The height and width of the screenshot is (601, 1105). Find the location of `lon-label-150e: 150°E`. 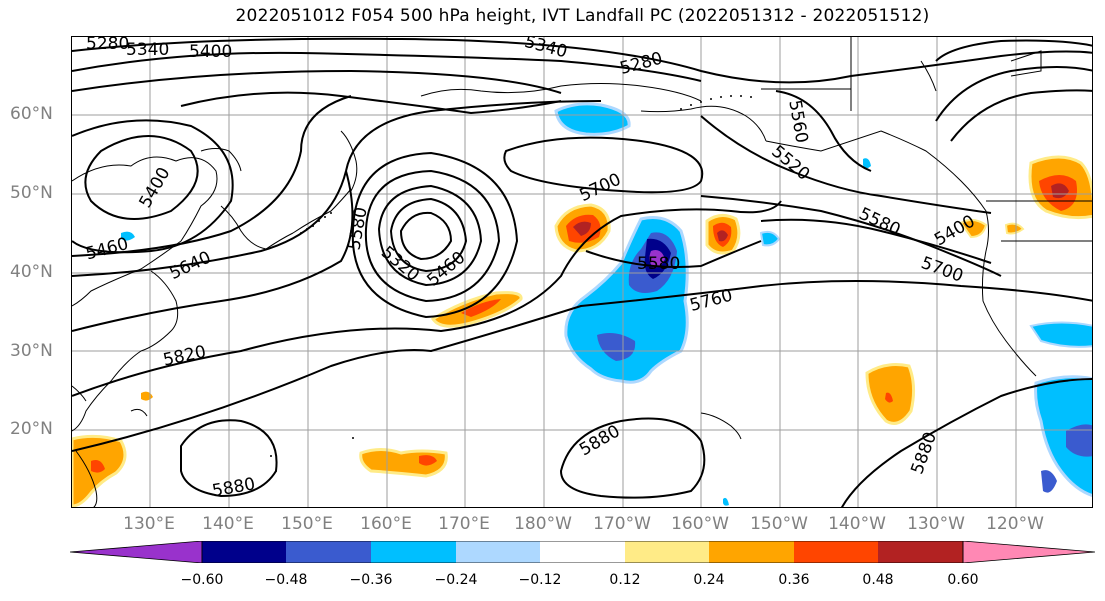

lon-label-150e: 150°E is located at coordinates (307, 524).